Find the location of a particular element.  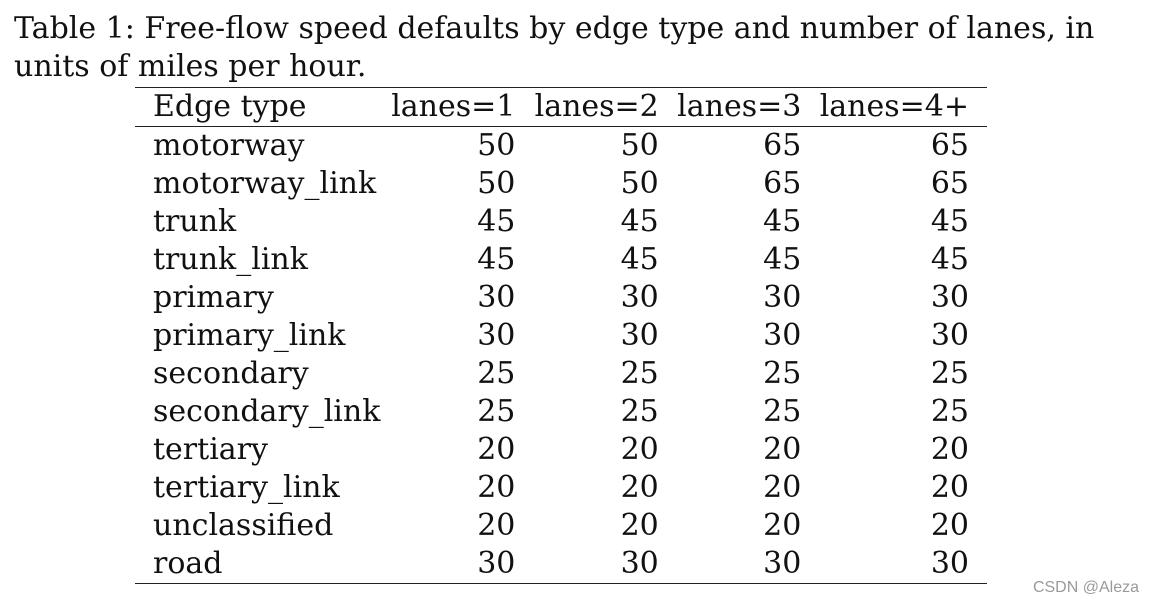

header-lanes-1: lanes=1 is located at coordinates (453, 106).